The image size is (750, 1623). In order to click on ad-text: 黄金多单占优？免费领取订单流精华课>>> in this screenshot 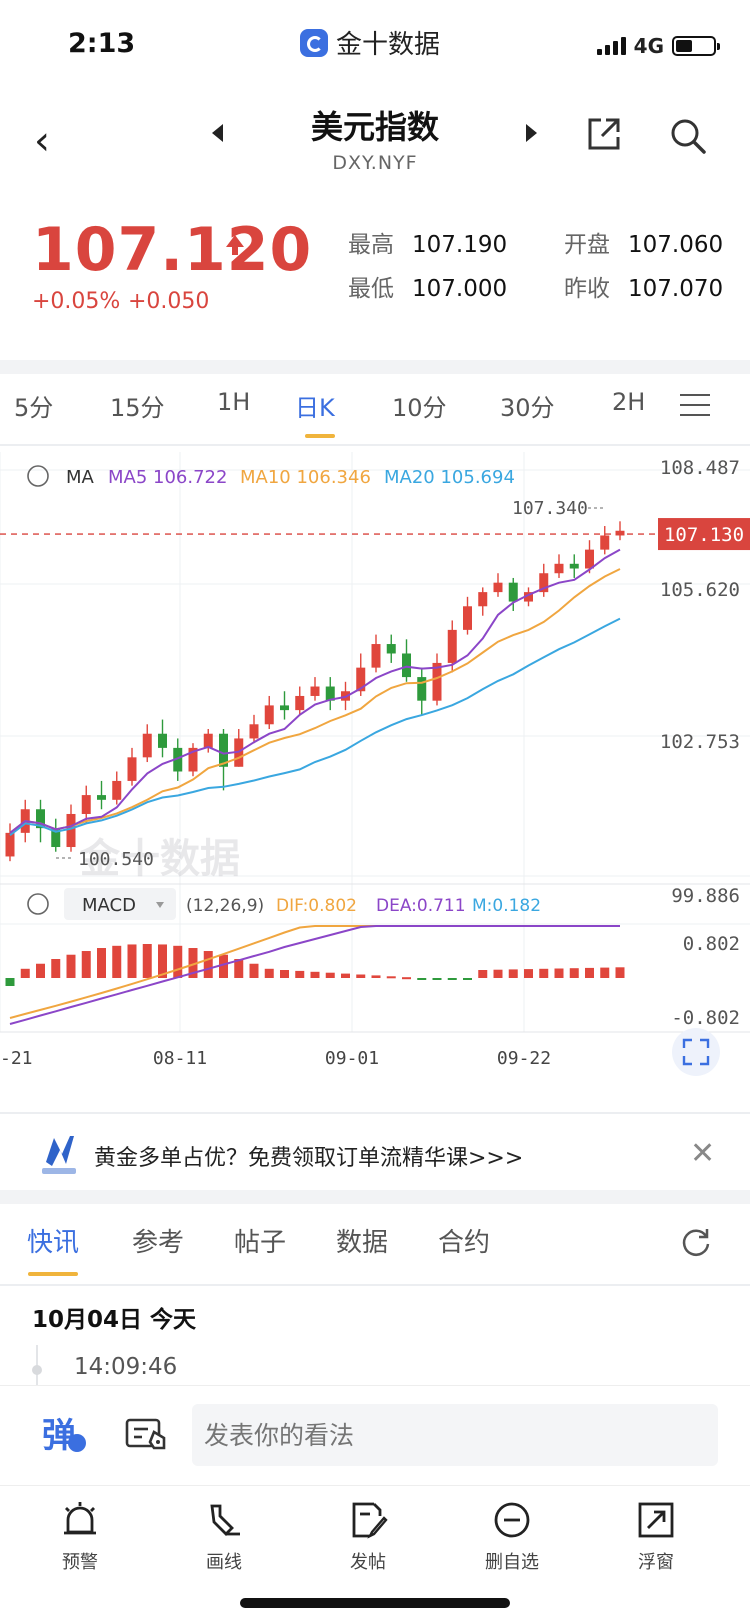, I will do `click(309, 1158)`.